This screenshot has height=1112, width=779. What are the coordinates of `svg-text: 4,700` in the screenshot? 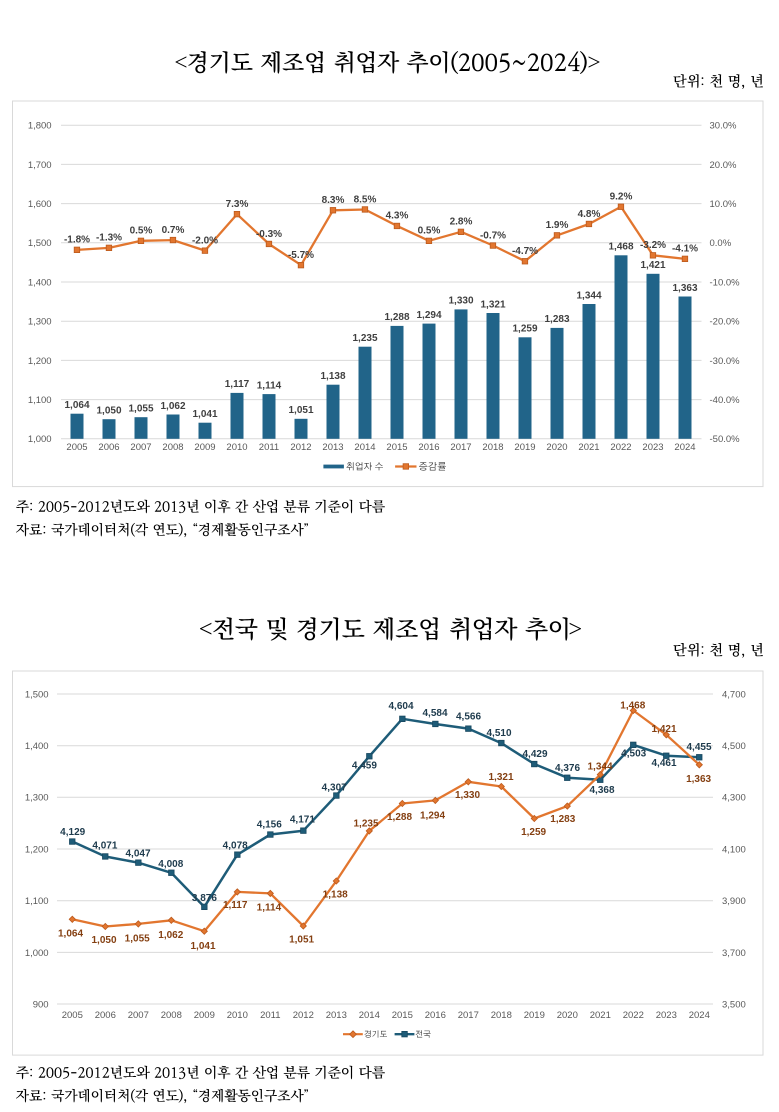 It's located at (734, 694).